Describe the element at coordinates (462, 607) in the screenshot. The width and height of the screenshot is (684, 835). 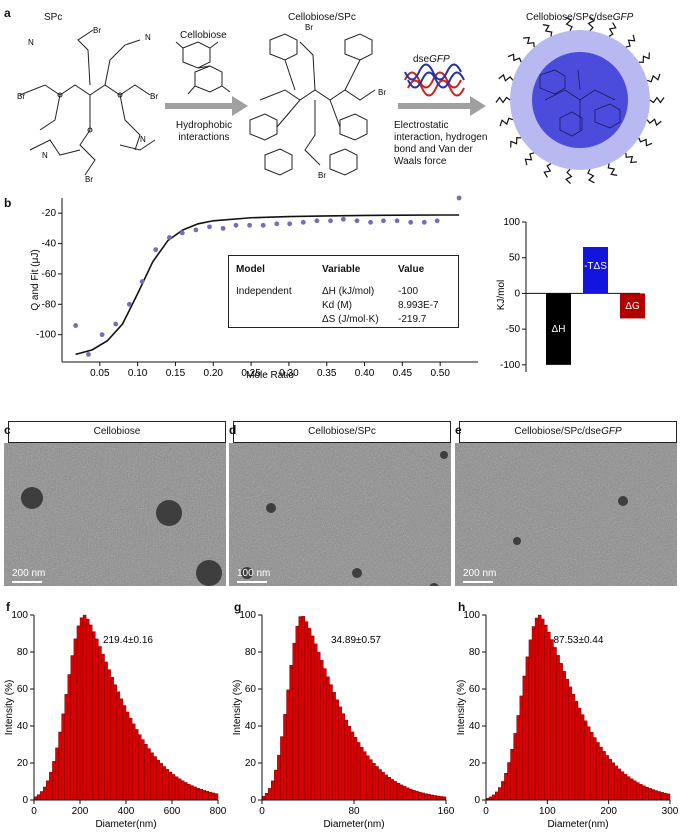
I see `panel-label-h: h` at that location.